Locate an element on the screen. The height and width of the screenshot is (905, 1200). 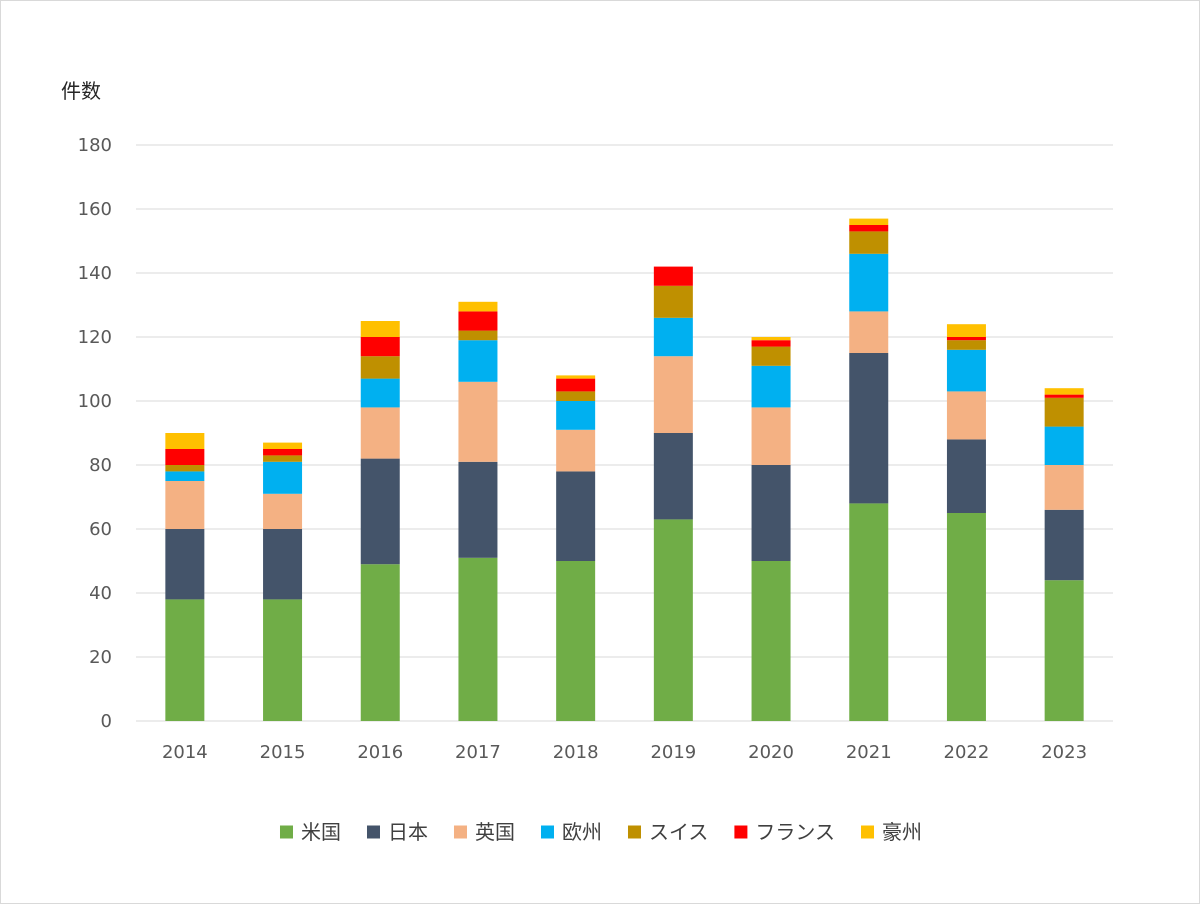
y-tick-label-160: 160 is located at coordinates (95, 209).